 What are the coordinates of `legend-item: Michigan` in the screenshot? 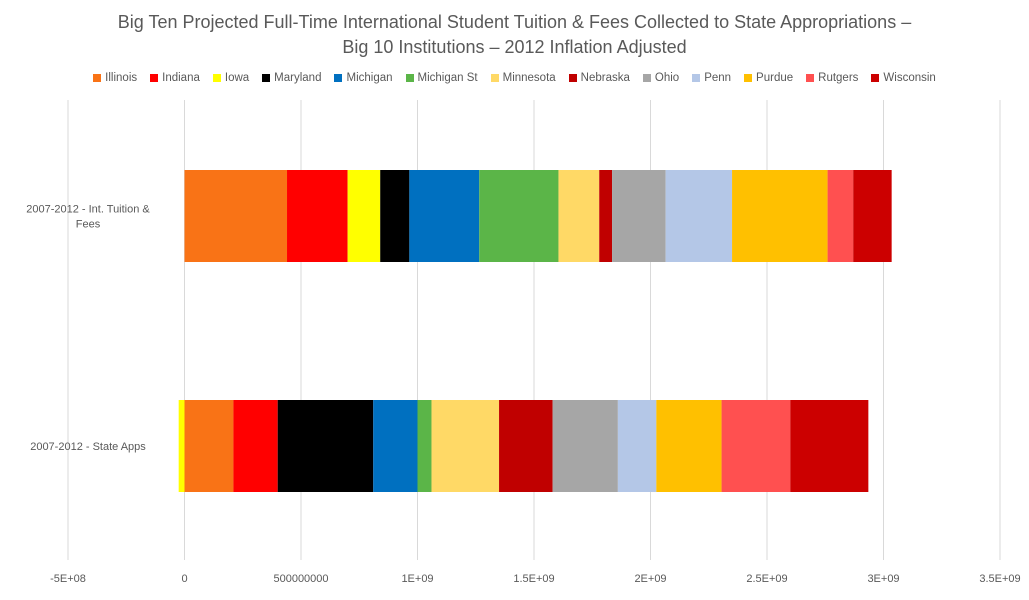 It's located at (363, 78).